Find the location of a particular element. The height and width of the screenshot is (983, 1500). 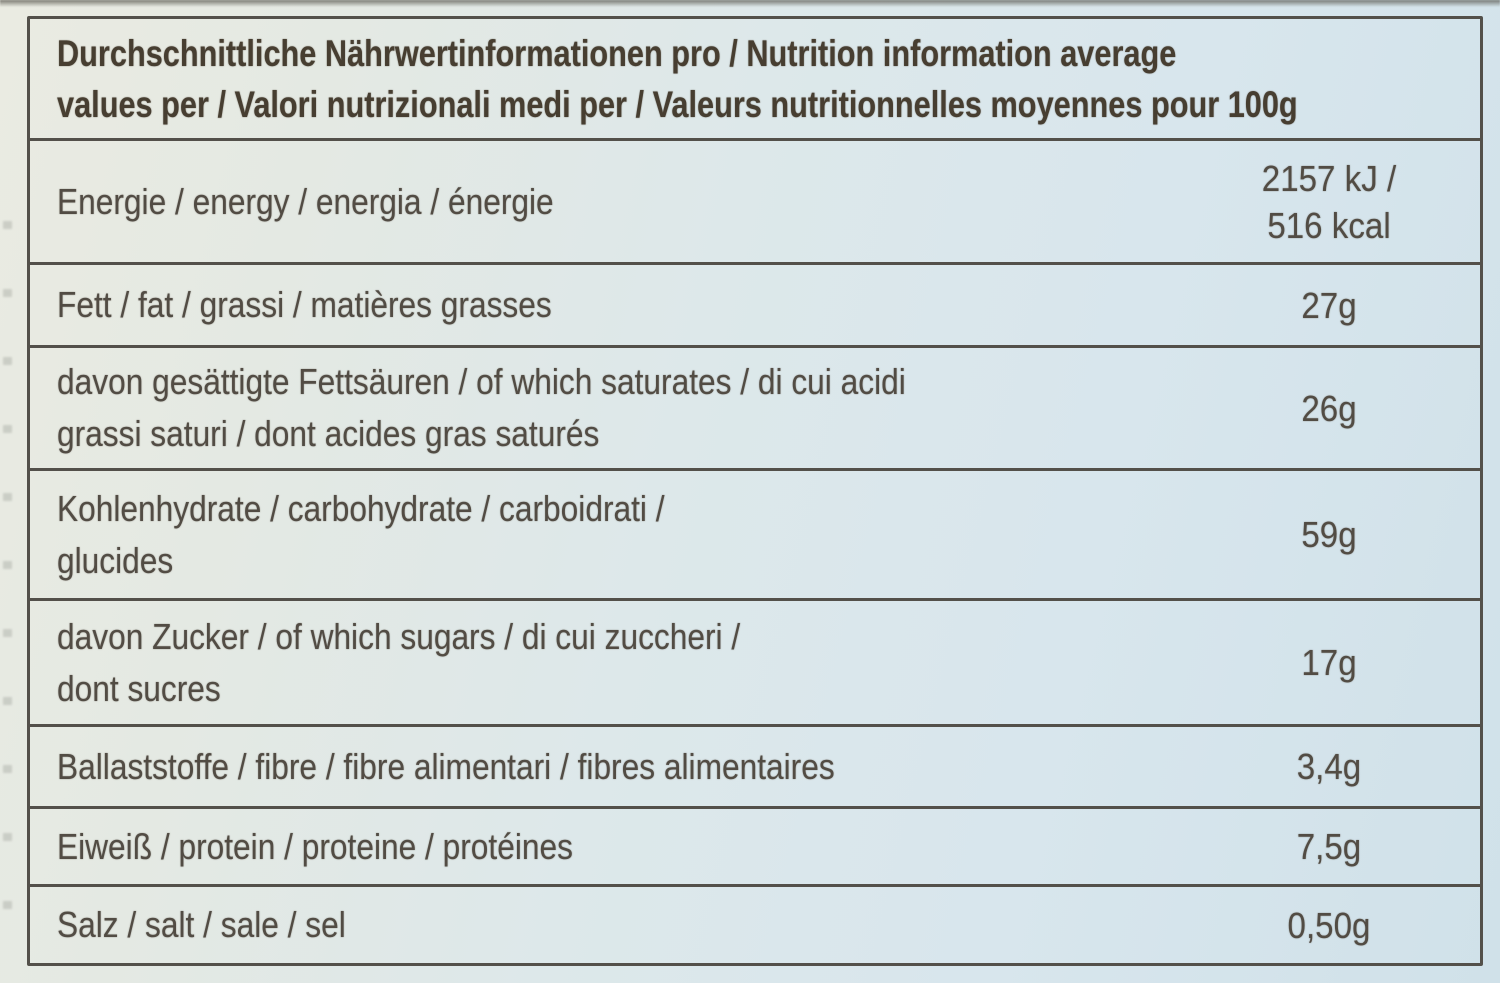

row-label-salt: Salz / salt / sale / sel is located at coordinates (617, 925).